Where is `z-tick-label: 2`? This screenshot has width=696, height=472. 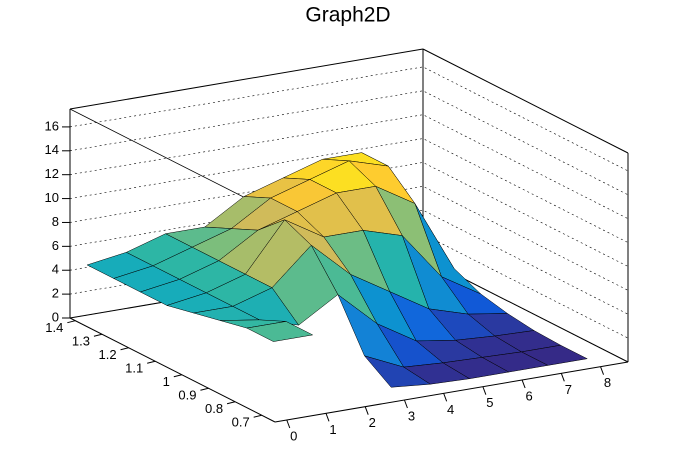
z-tick-label: 2 is located at coordinates (55, 293).